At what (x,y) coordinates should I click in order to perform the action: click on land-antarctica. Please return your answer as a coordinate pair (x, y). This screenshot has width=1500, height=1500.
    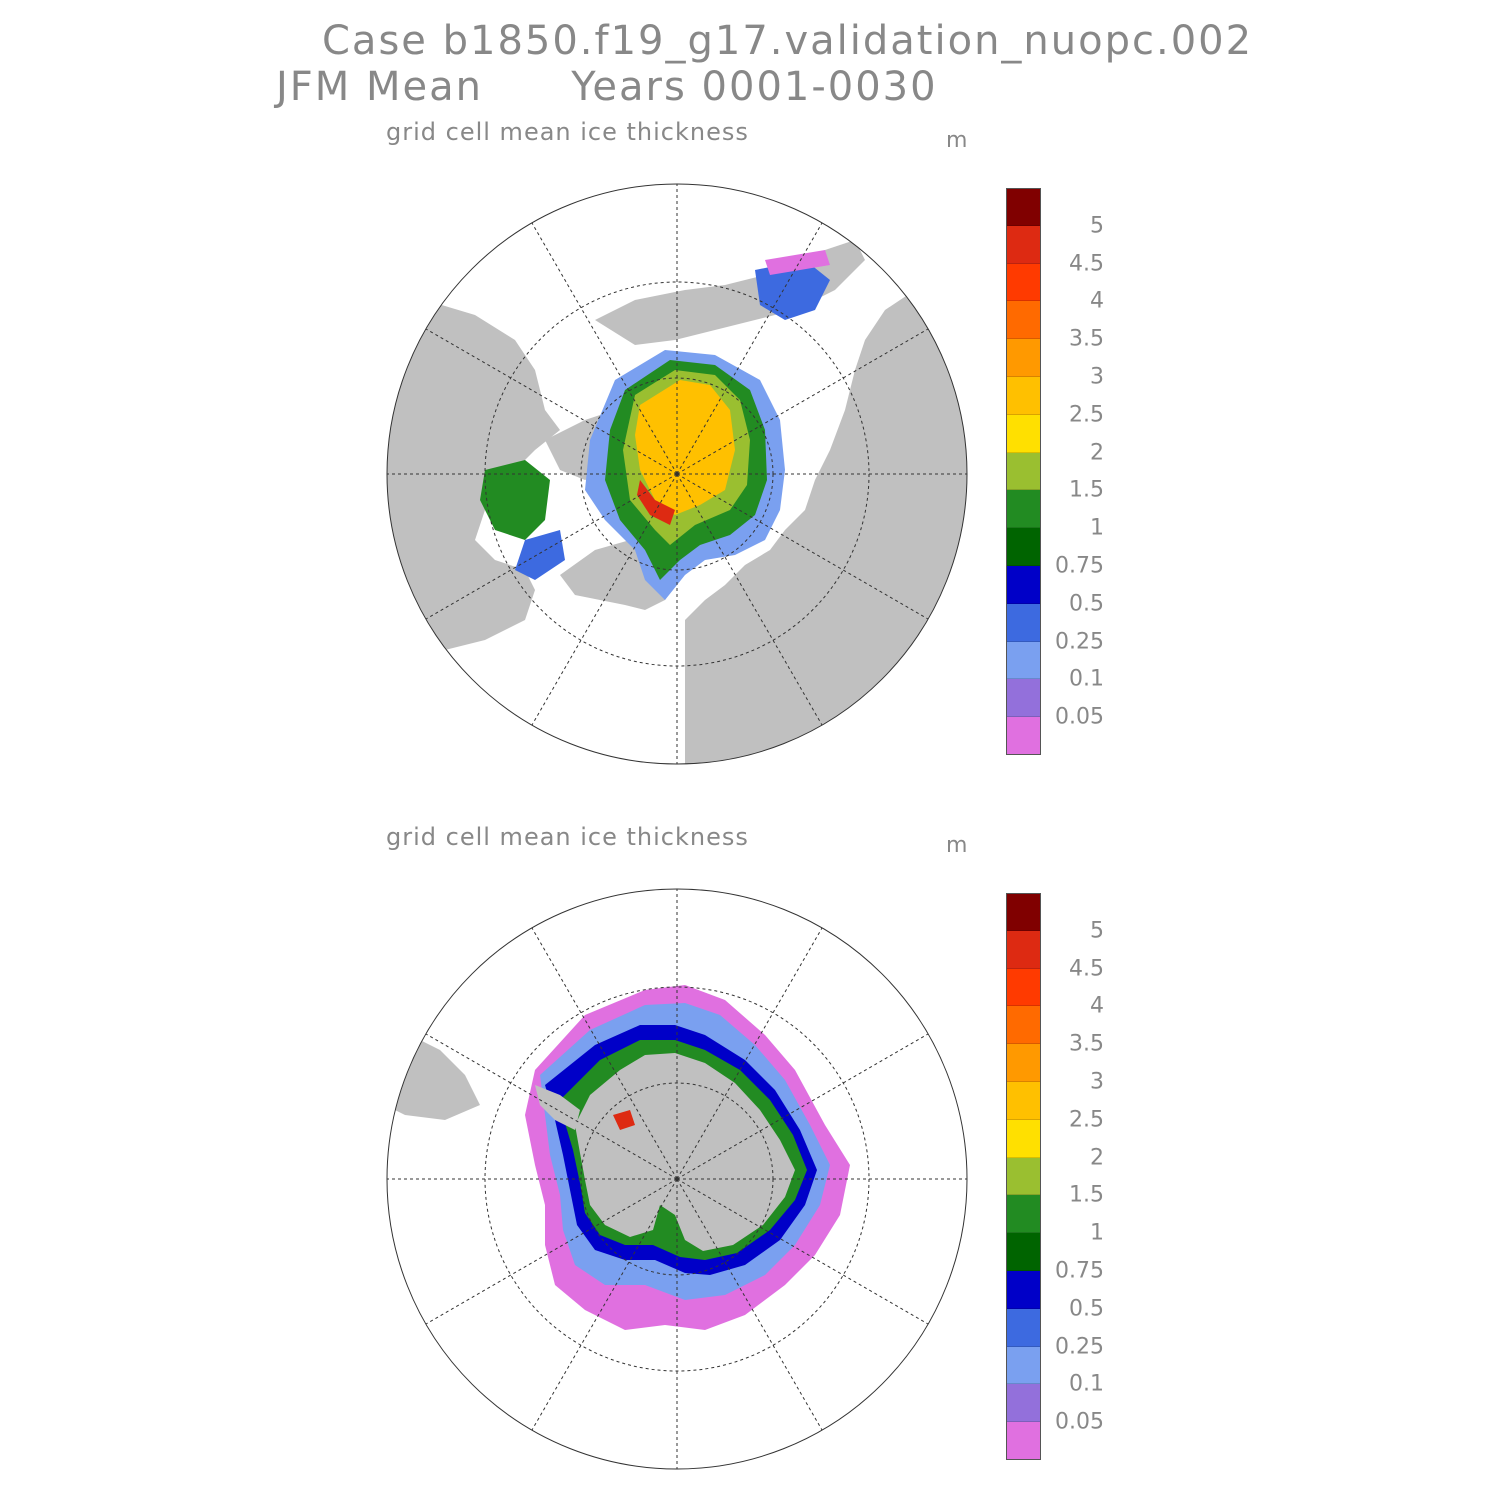
    Looking at the image, I should click on (685, 1152).